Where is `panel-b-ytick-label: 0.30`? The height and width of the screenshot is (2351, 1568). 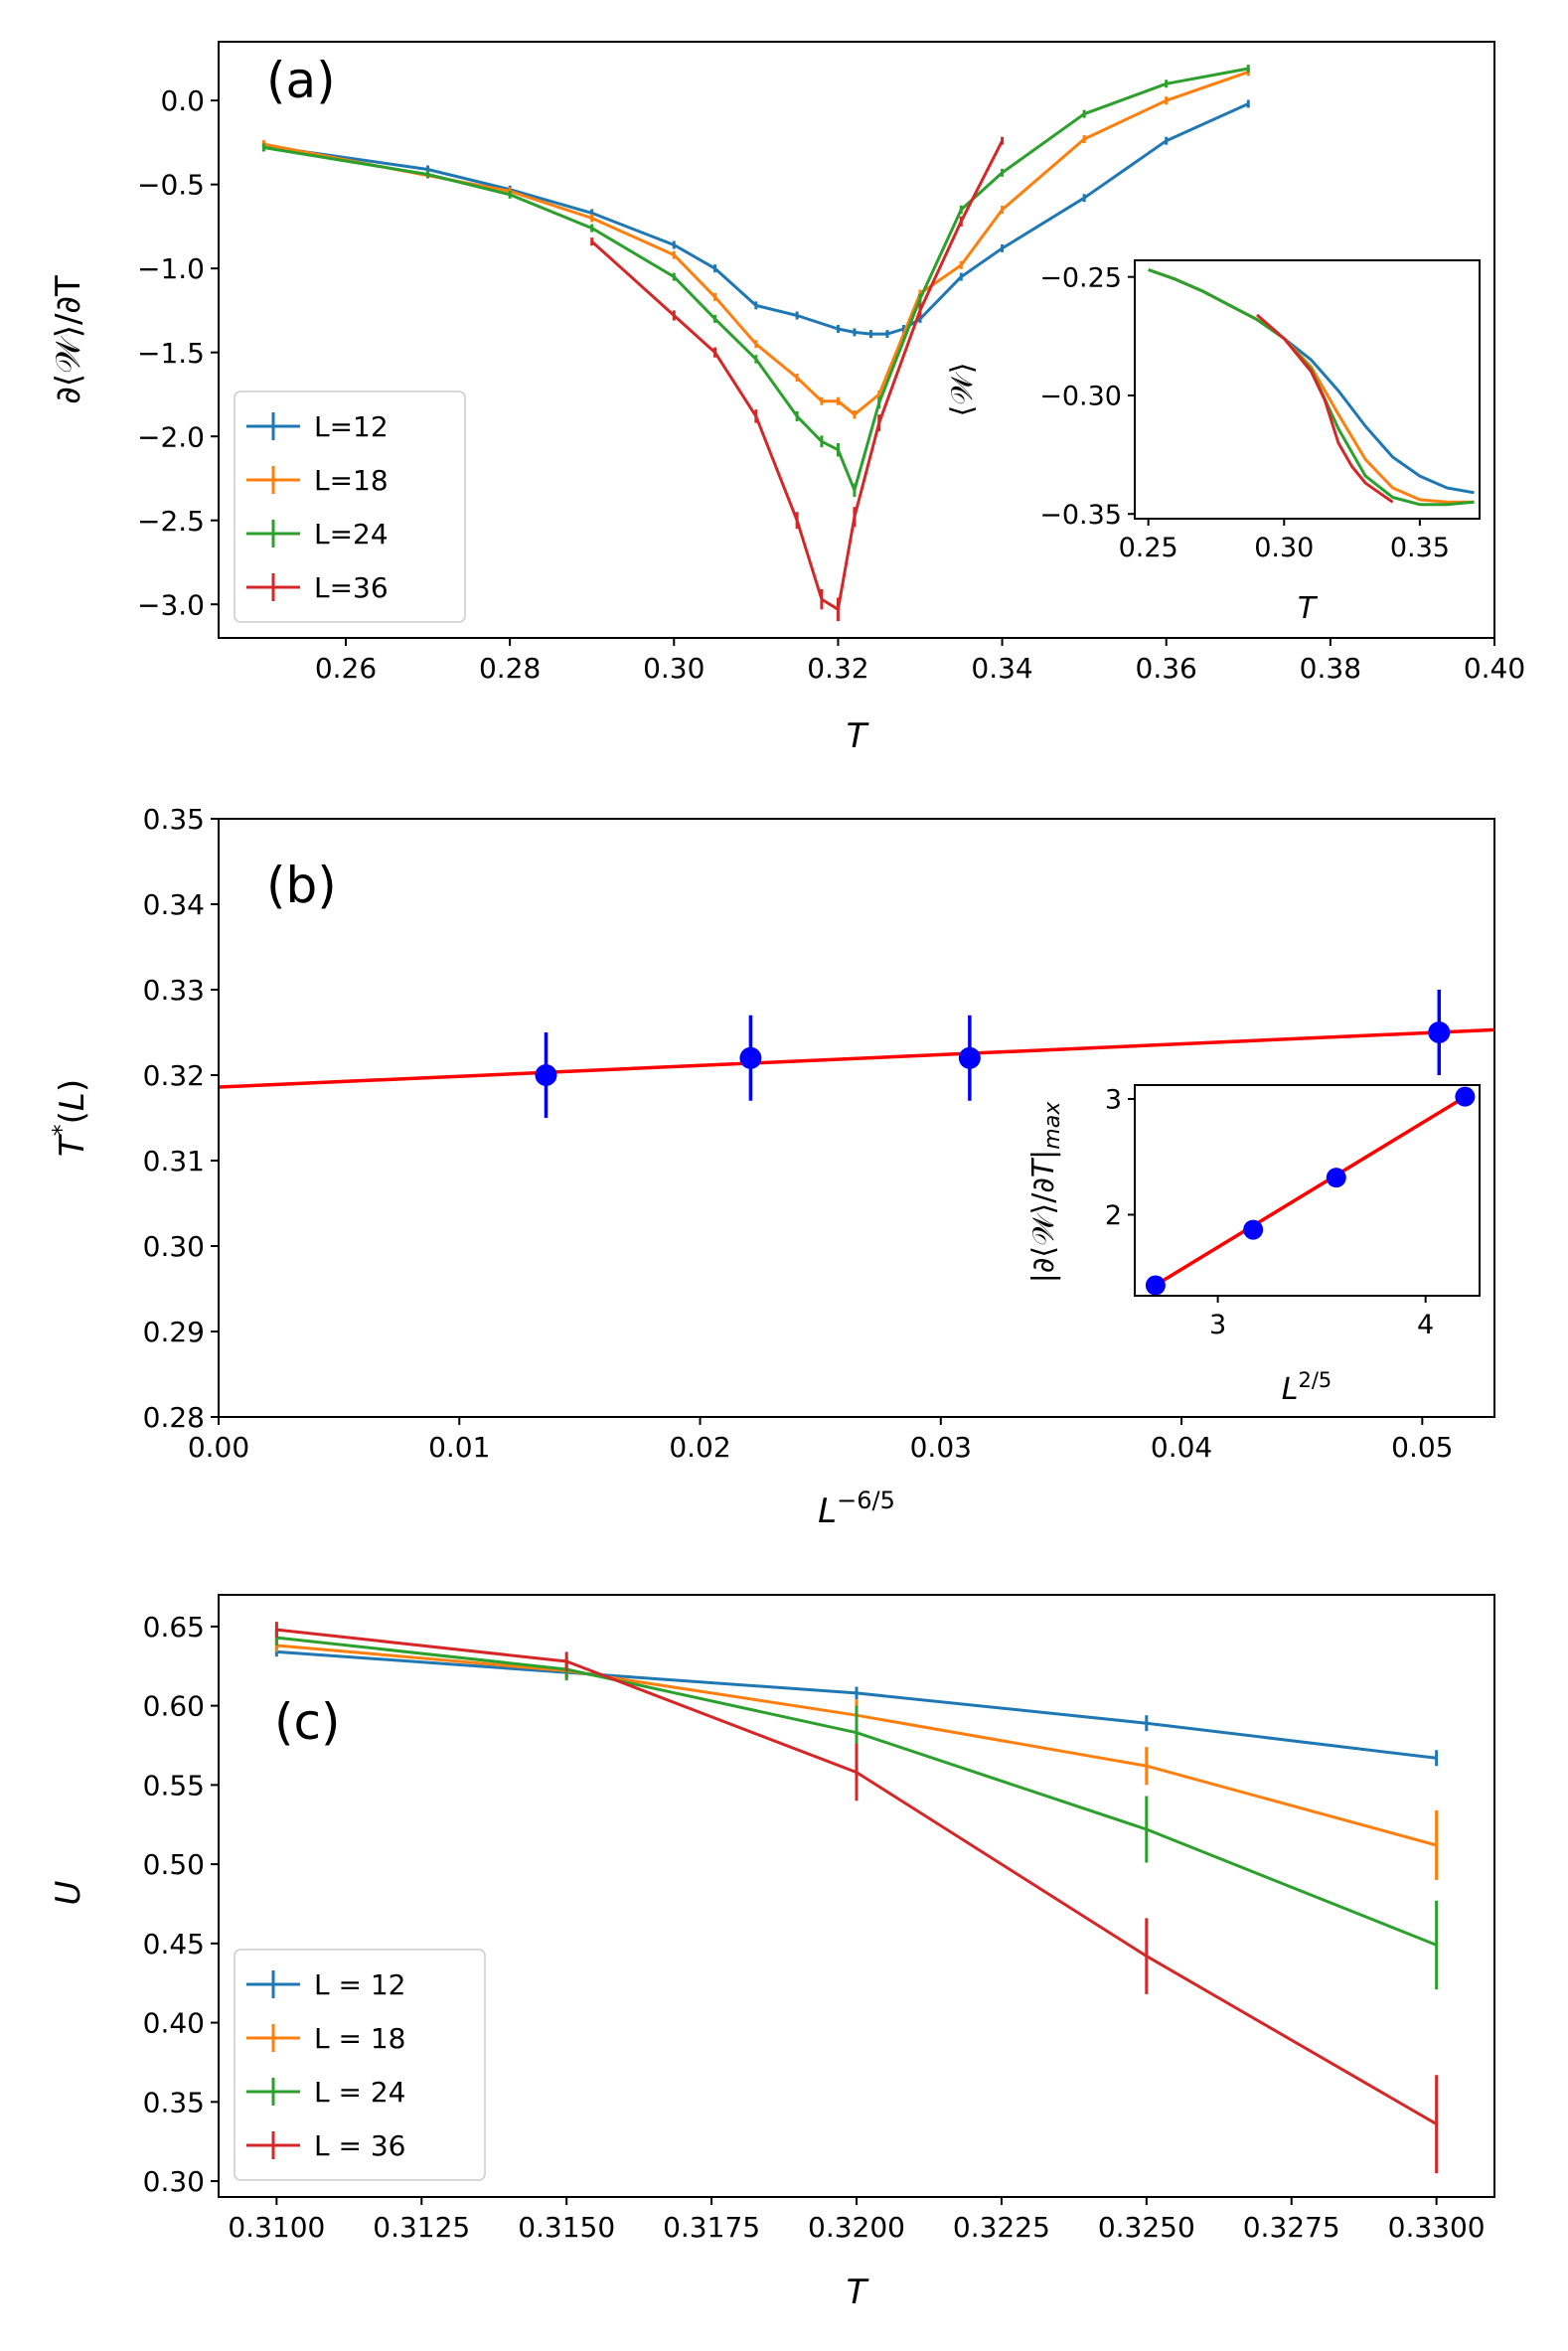
panel-b-ytick-label: 0.30 is located at coordinates (174, 1246).